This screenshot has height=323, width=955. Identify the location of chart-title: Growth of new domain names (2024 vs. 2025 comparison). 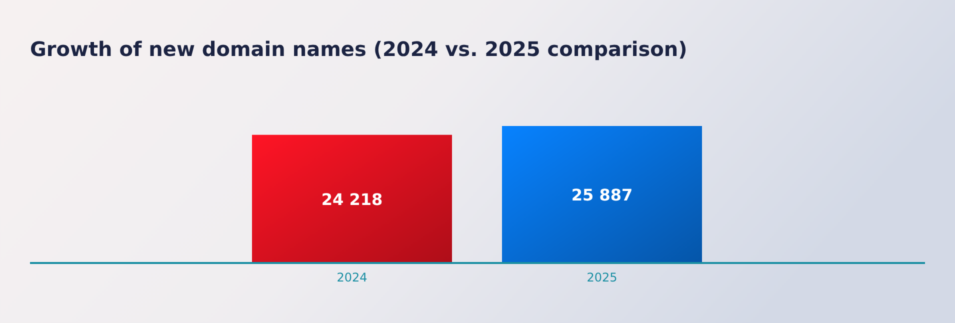
(359, 49).